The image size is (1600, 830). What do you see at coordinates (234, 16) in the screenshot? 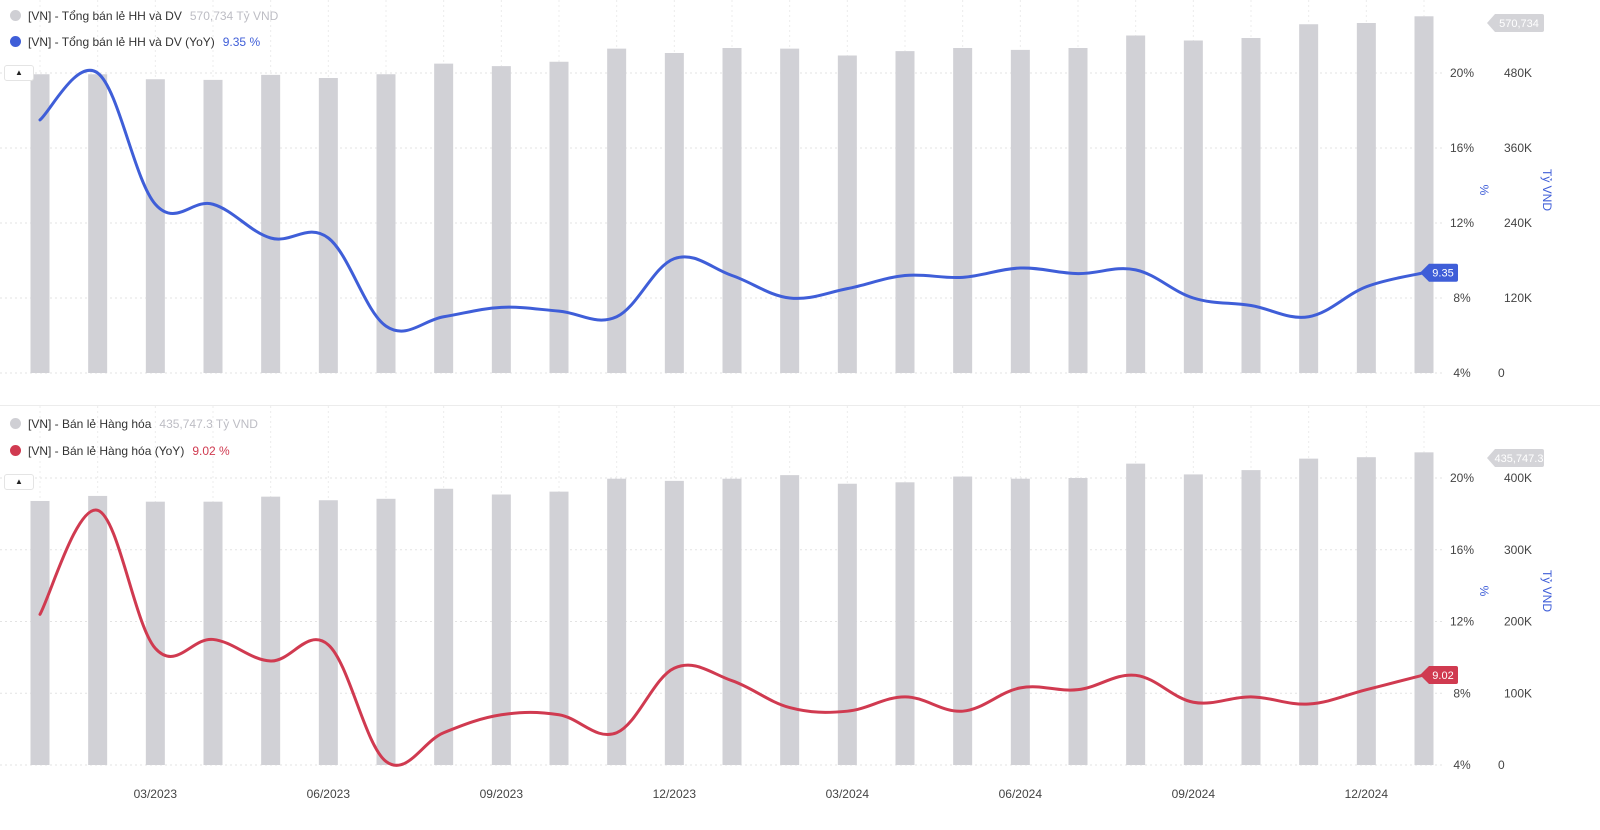
I see `legend-value: 570,734 Tỷ VND` at bounding box center [234, 16].